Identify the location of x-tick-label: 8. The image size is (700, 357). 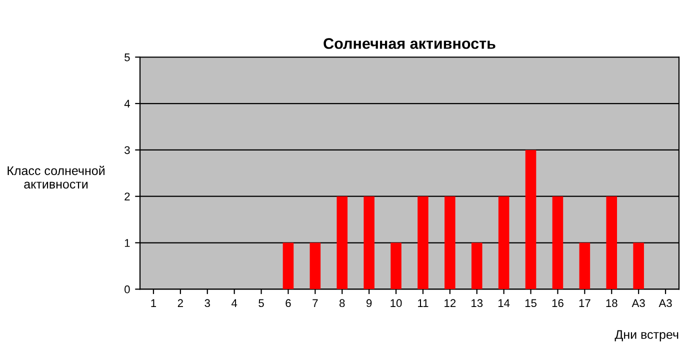
(342, 303).